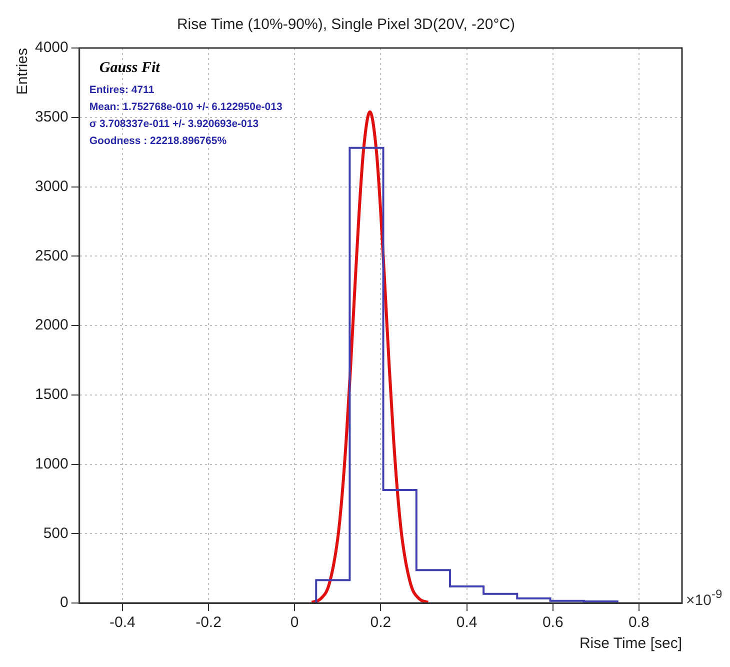 The width and height of the screenshot is (730, 667). I want to click on y-tick-label: 1500, so click(51, 395).